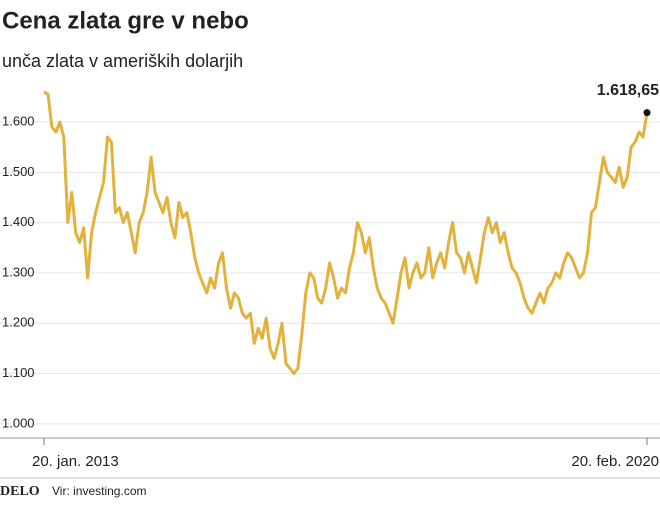  What do you see at coordinates (125, 20) in the screenshot?
I see `chart-title: Cena zlata gre v nebo` at bounding box center [125, 20].